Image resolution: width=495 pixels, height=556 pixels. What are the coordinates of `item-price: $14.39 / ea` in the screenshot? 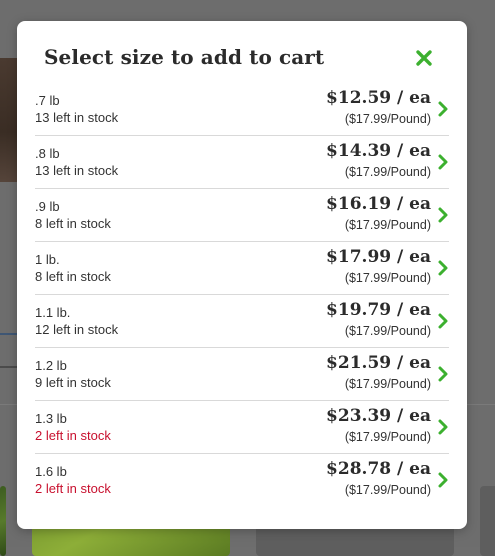 It's located at (378, 151).